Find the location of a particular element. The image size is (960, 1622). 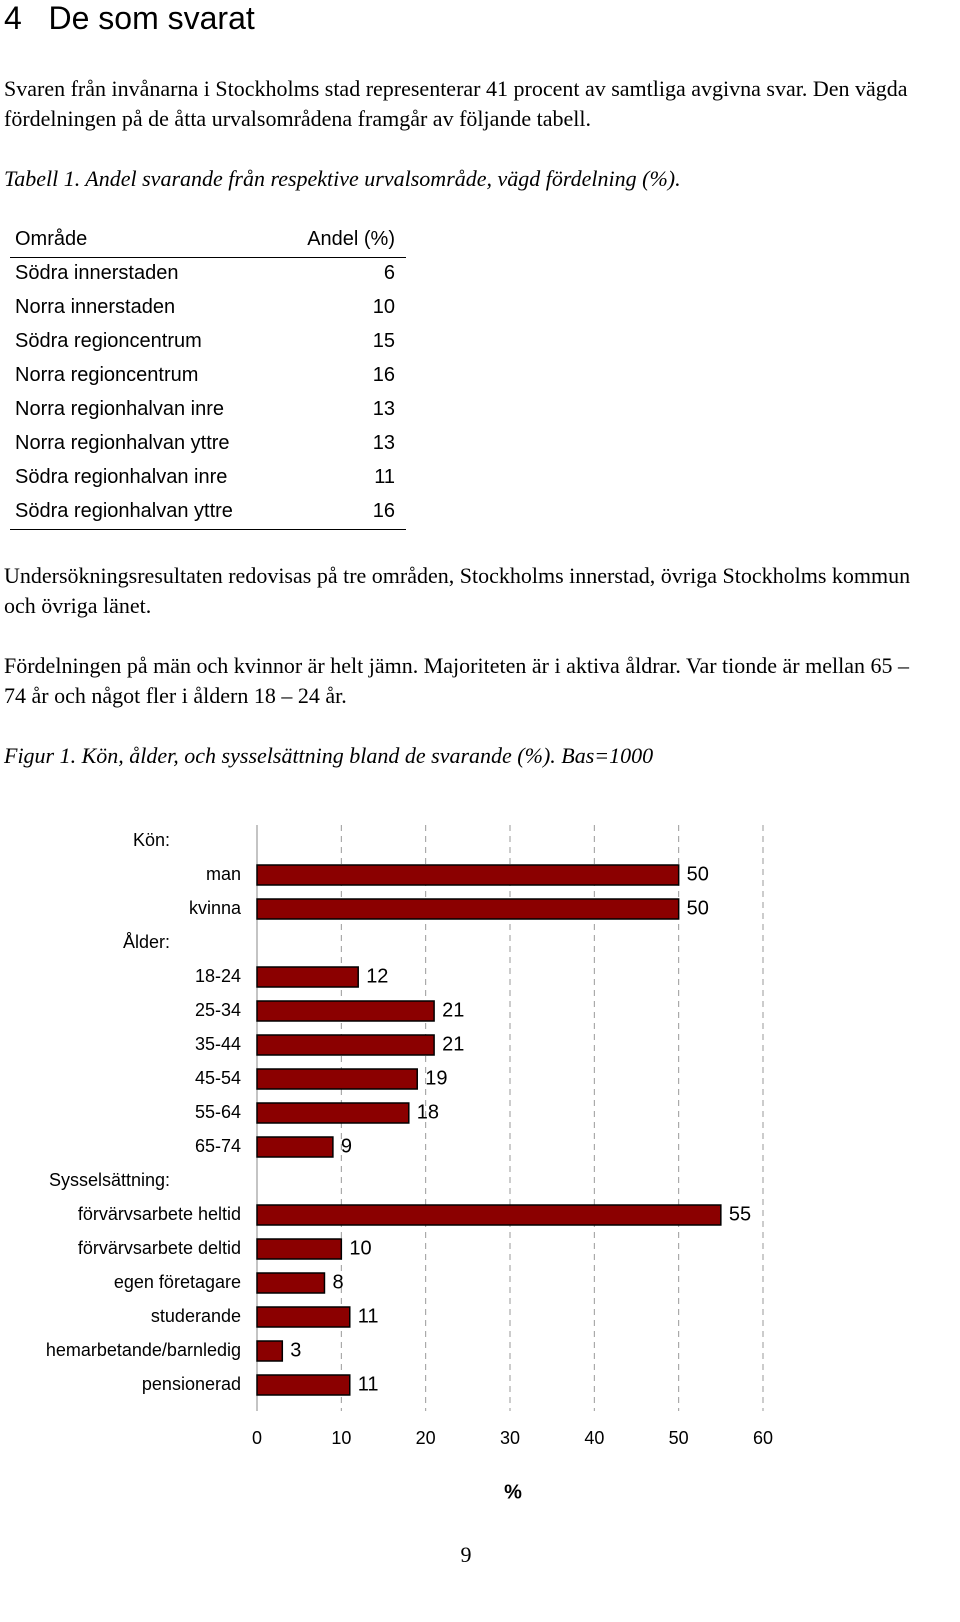

data-label: 8 is located at coordinates (337, 1282).